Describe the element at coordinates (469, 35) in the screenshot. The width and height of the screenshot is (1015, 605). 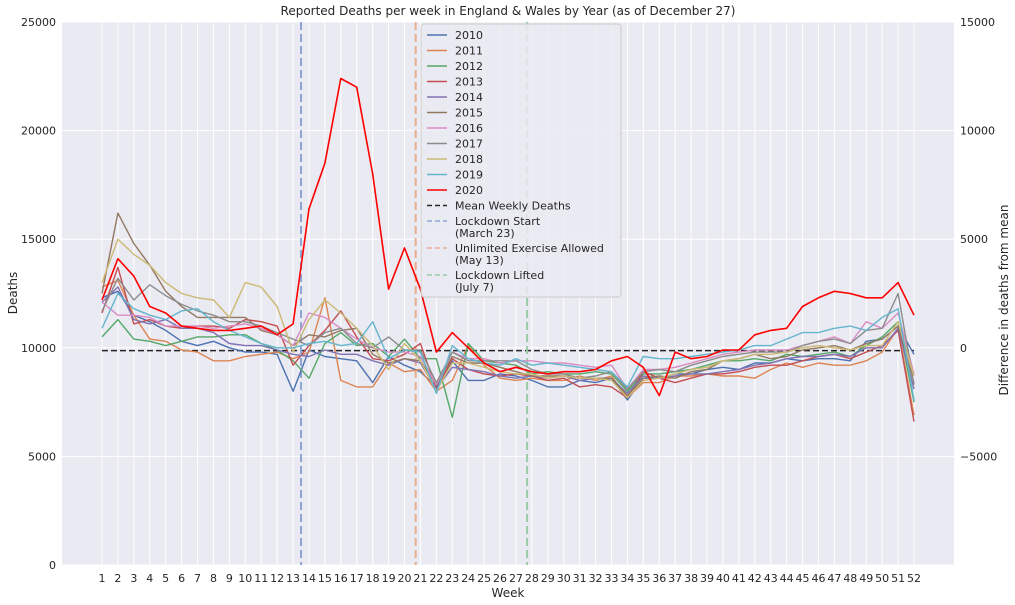
I see `legend-label-2010: 2010` at that location.